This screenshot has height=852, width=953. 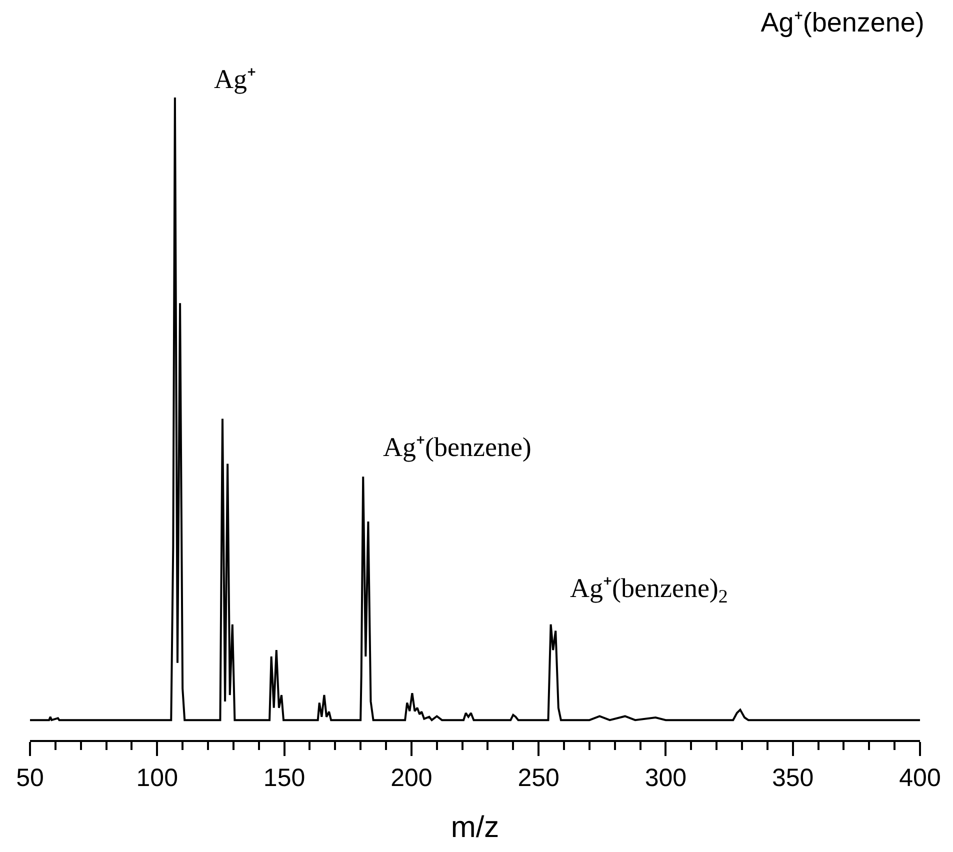 What do you see at coordinates (457, 447) in the screenshot?
I see `annotation: Ag⁺(benzene)` at bounding box center [457, 447].